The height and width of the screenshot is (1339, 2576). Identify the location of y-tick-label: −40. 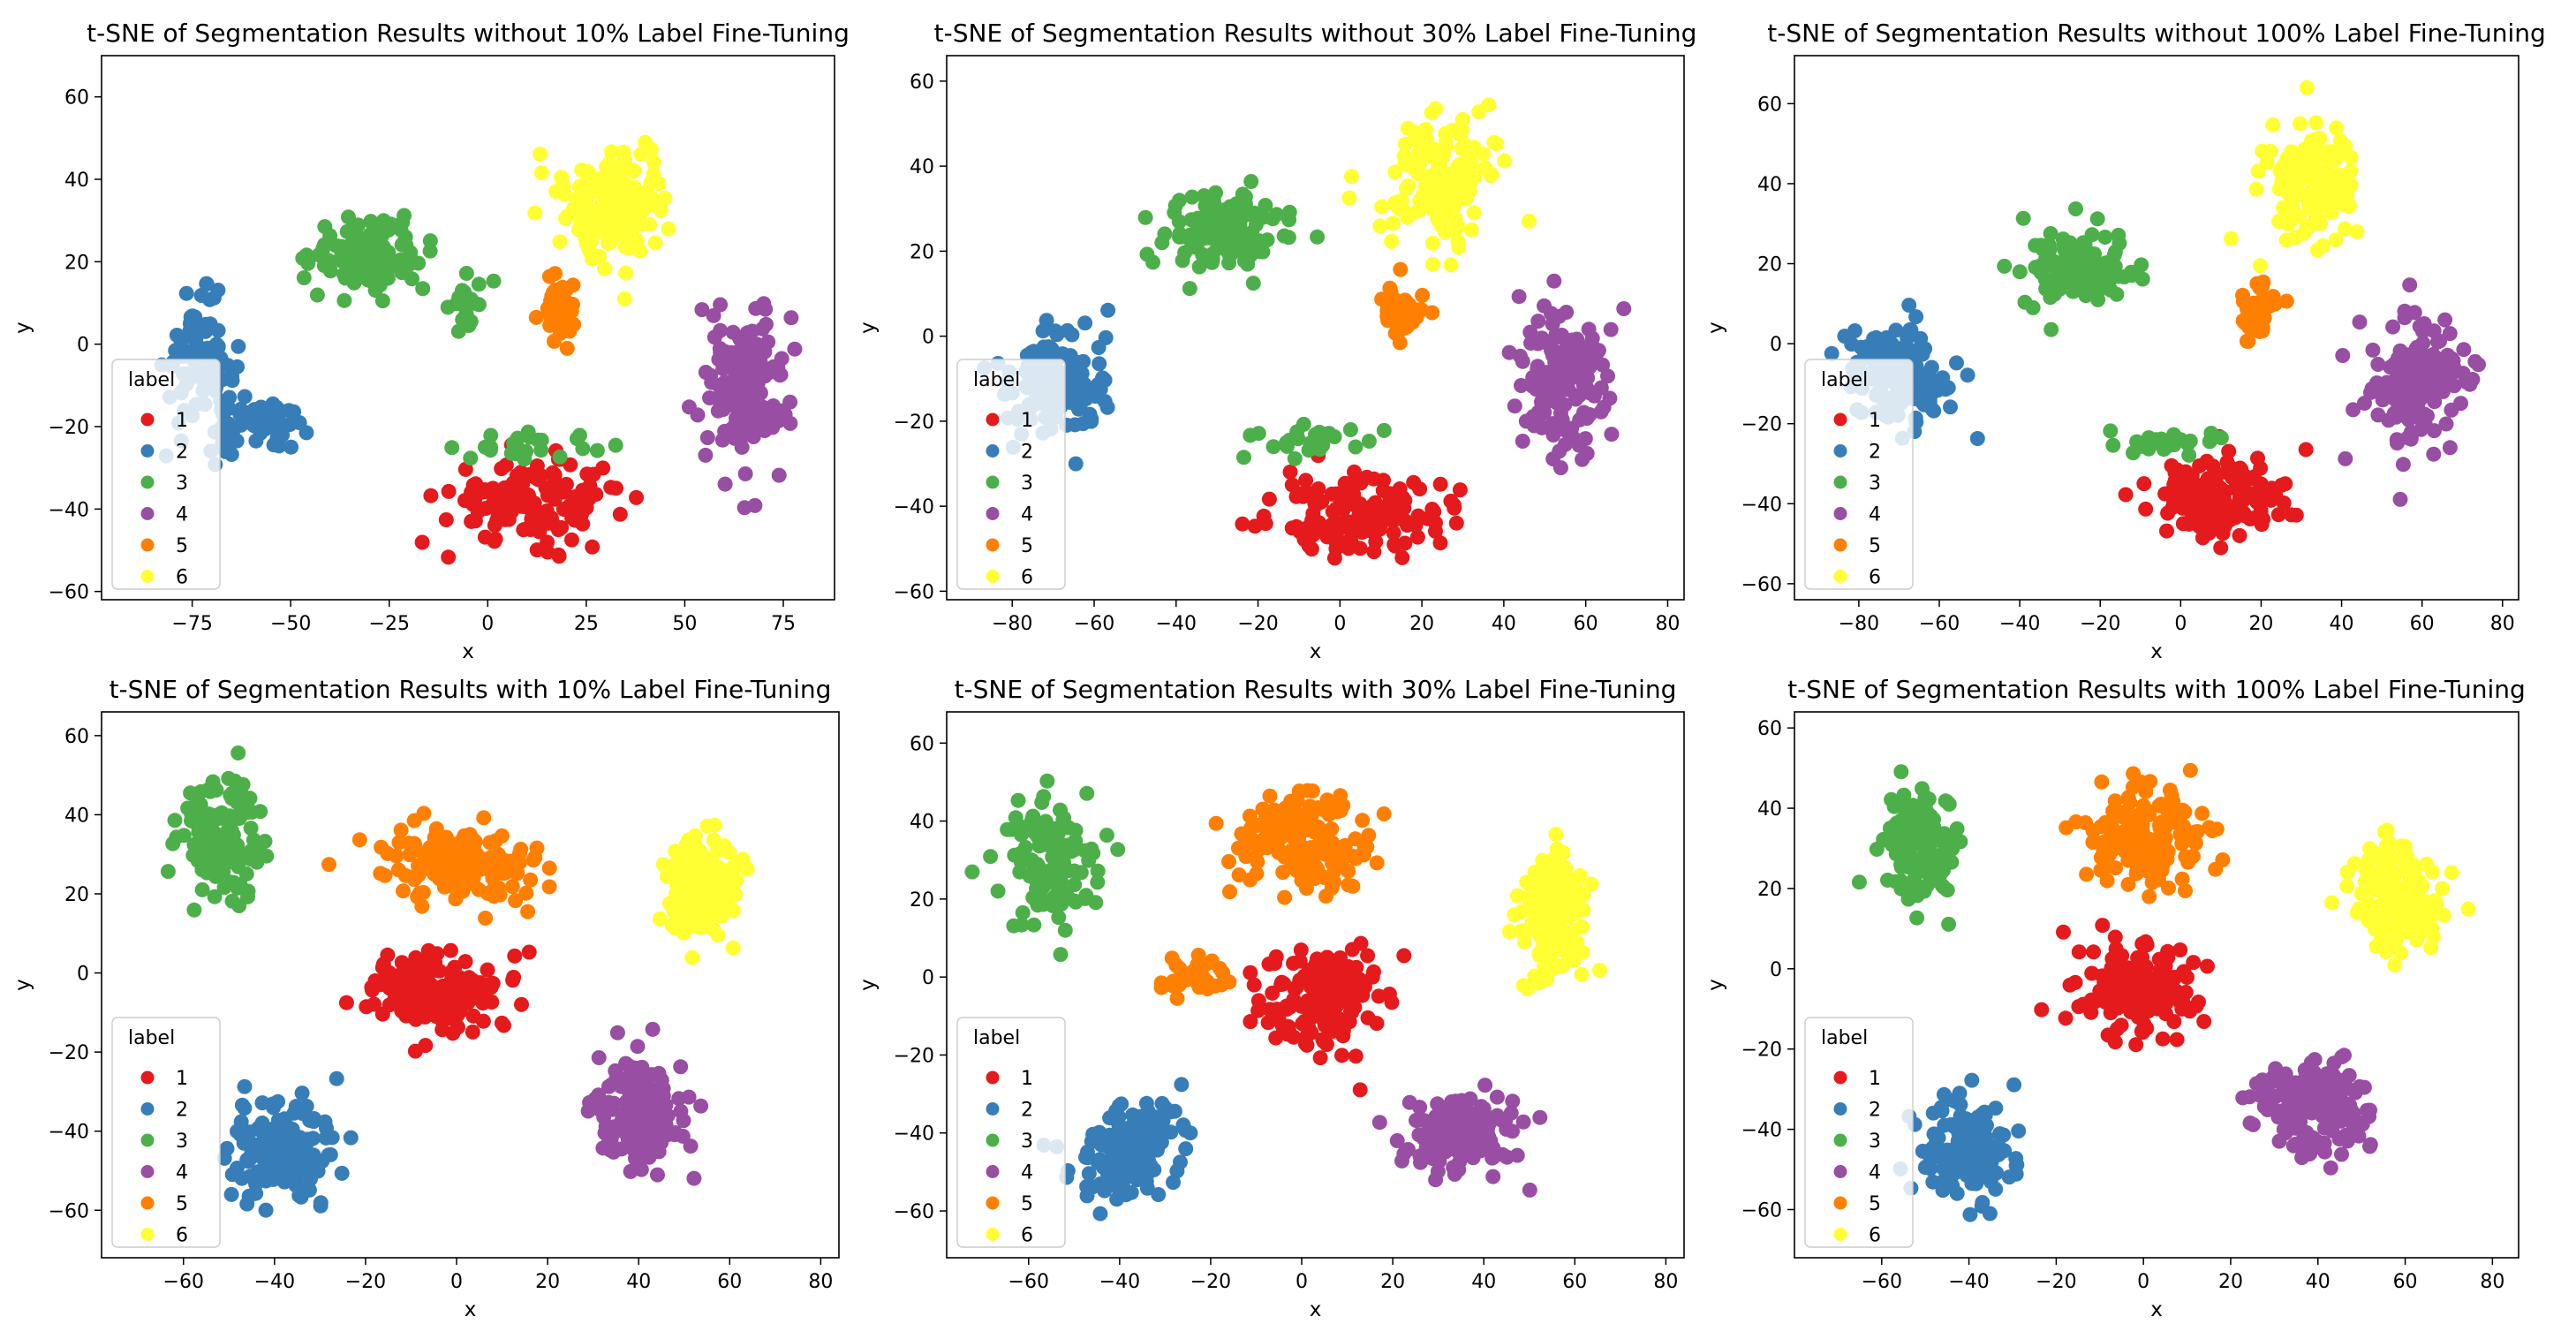
(69, 1133).